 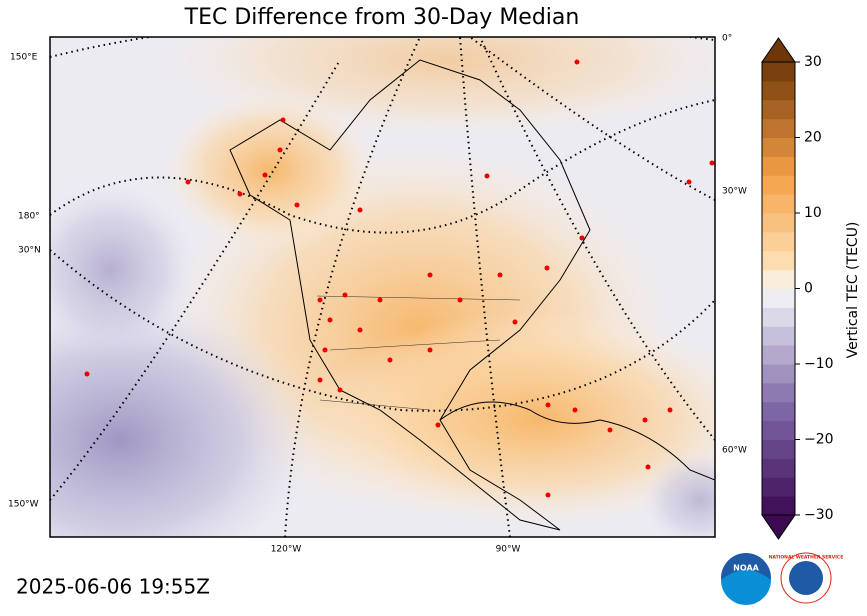 I want to click on colorbar: −30 −20 −10 0 10 20 30, so click(x=797, y=288).